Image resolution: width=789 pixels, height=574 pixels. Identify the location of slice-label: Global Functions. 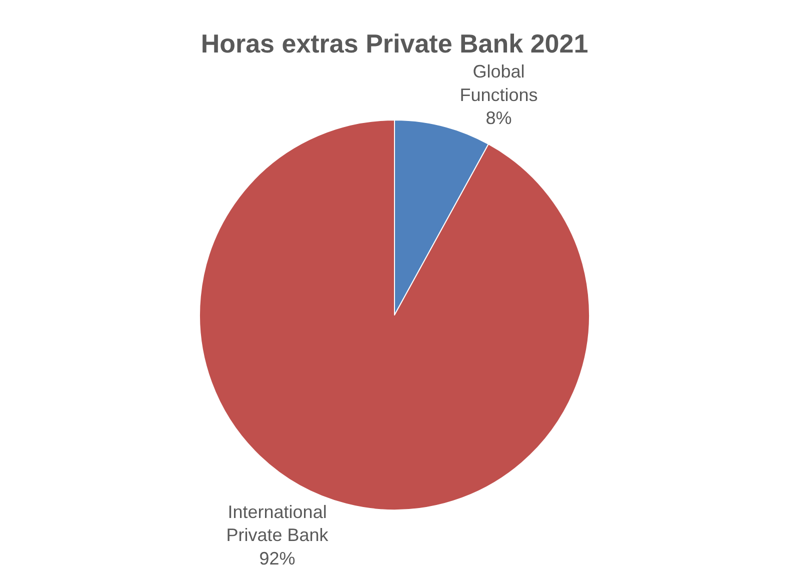
(499, 83).